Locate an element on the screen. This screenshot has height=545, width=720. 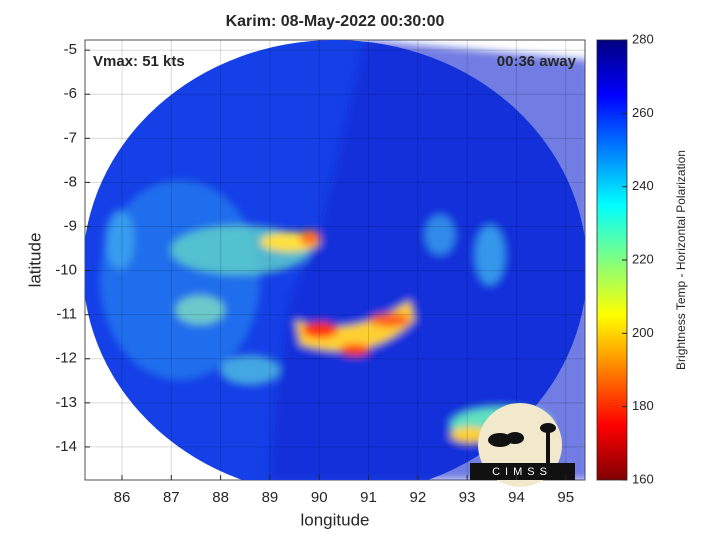
x-tick-label: 87 is located at coordinates (171, 497).